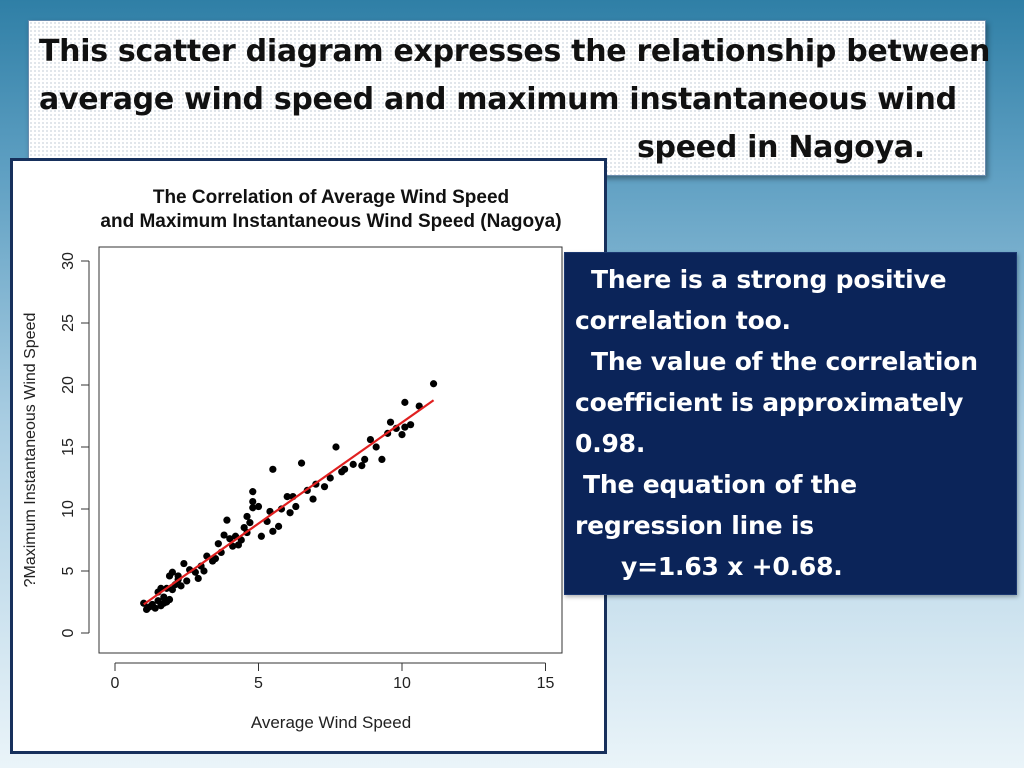 The height and width of the screenshot is (768, 1024). Describe the element at coordinates (610, 443) in the screenshot. I see `info-line-5: 0.98.` at that location.